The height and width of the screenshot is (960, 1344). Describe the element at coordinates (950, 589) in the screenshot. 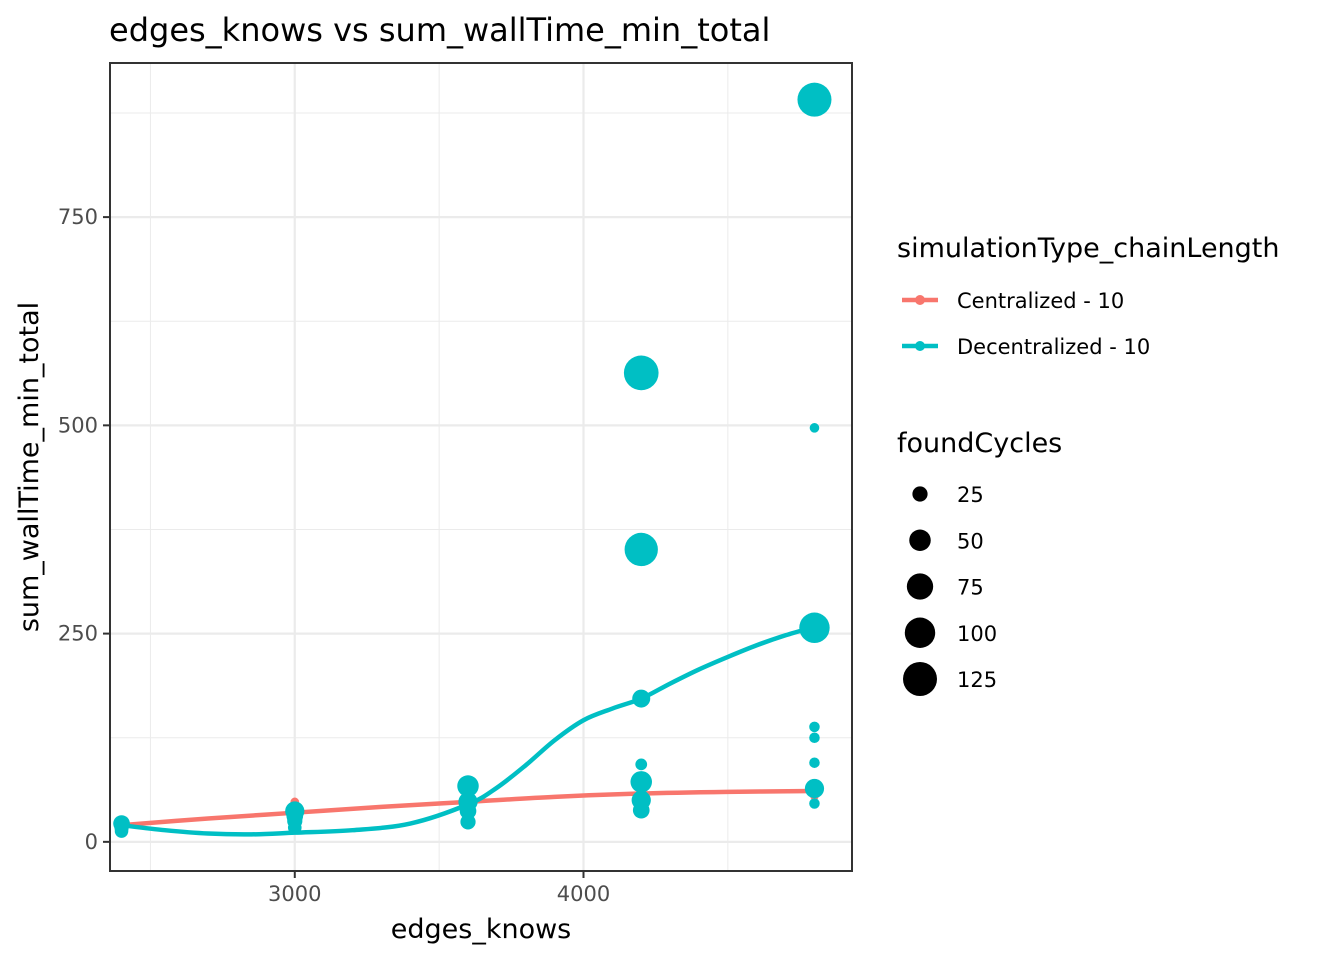

I see `legend-size-keys: 25 50 75 100 125` at that location.